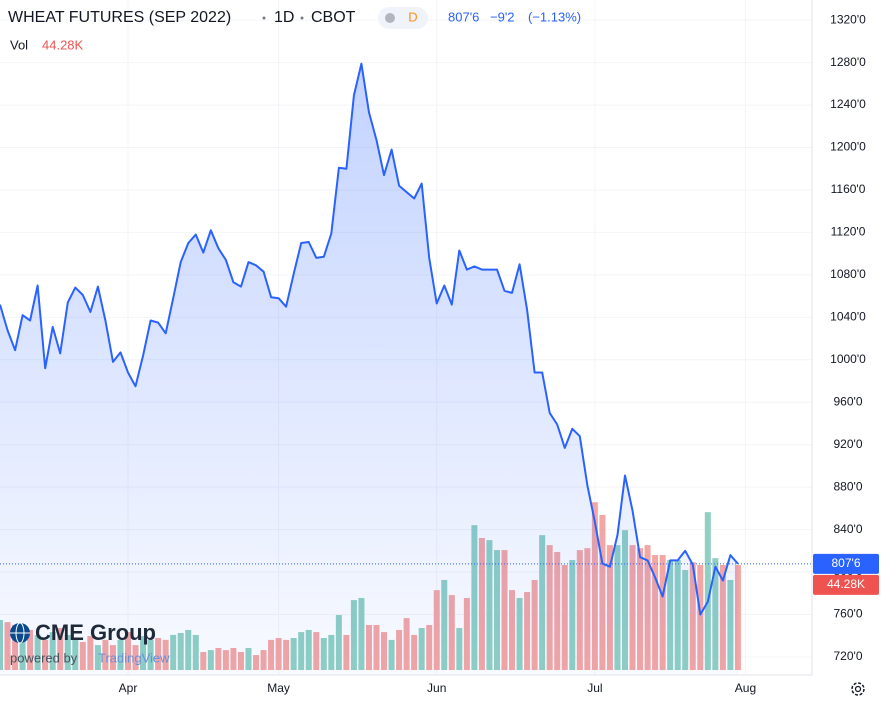 This screenshot has height=706, width=888. Describe the element at coordinates (848, 147) in the screenshot. I see `y-tick-label: 1200'0` at that location.